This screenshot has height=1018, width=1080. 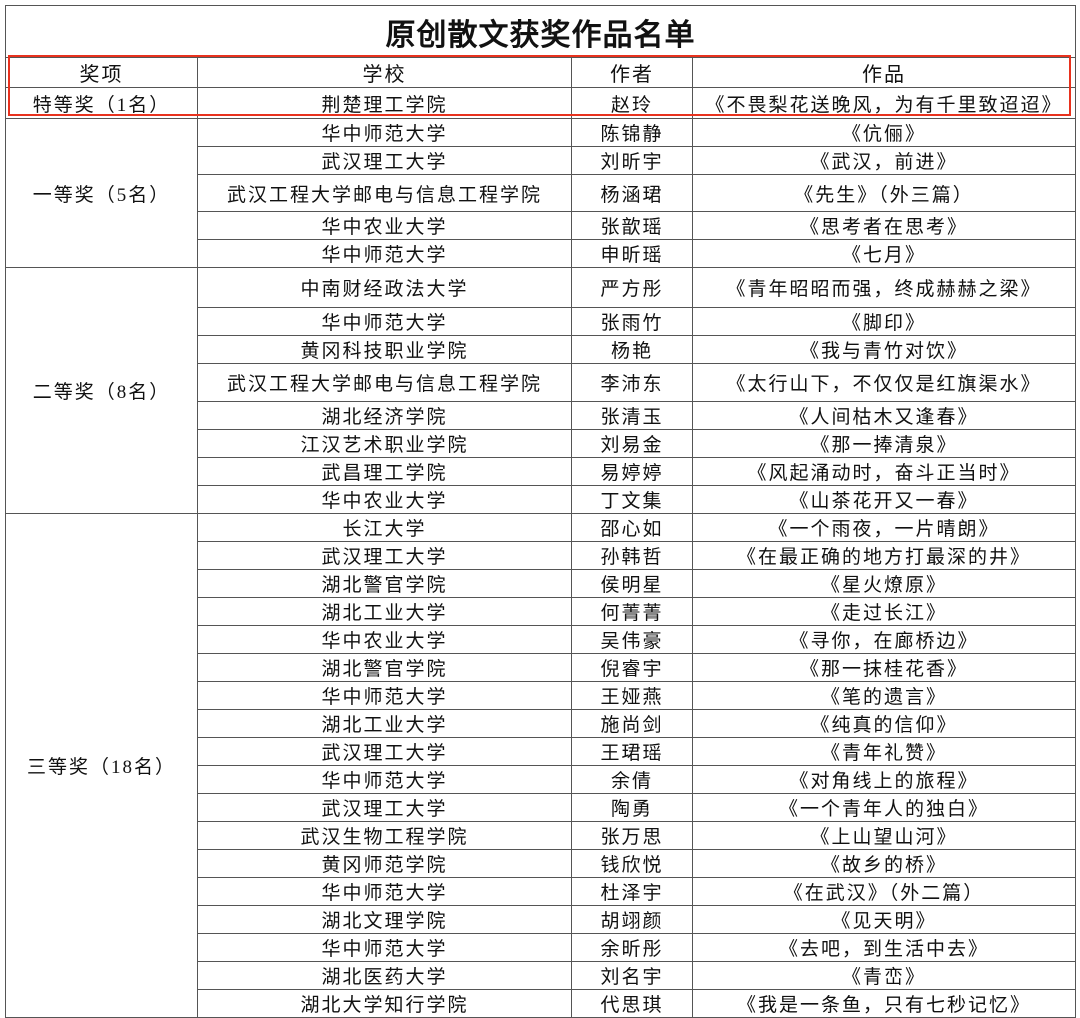 I want to click on work-cell: 《星火燎原》, so click(x=884, y=583).